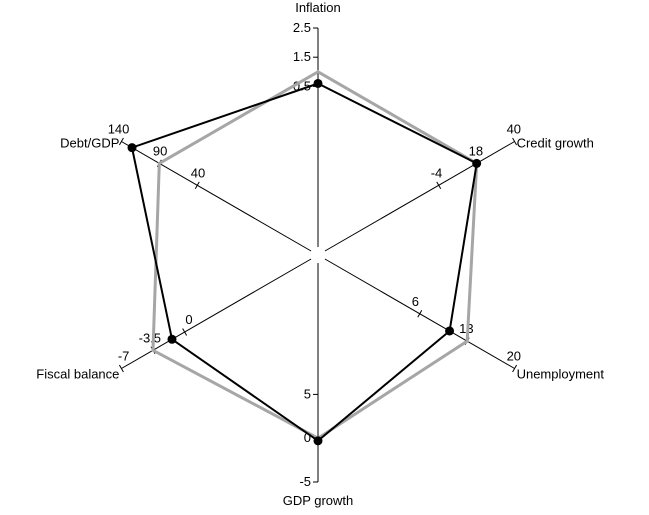 The image size is (649, 515). I want to click on axis-label-debt-gdp: Debt/GDP, so click(89, 143).